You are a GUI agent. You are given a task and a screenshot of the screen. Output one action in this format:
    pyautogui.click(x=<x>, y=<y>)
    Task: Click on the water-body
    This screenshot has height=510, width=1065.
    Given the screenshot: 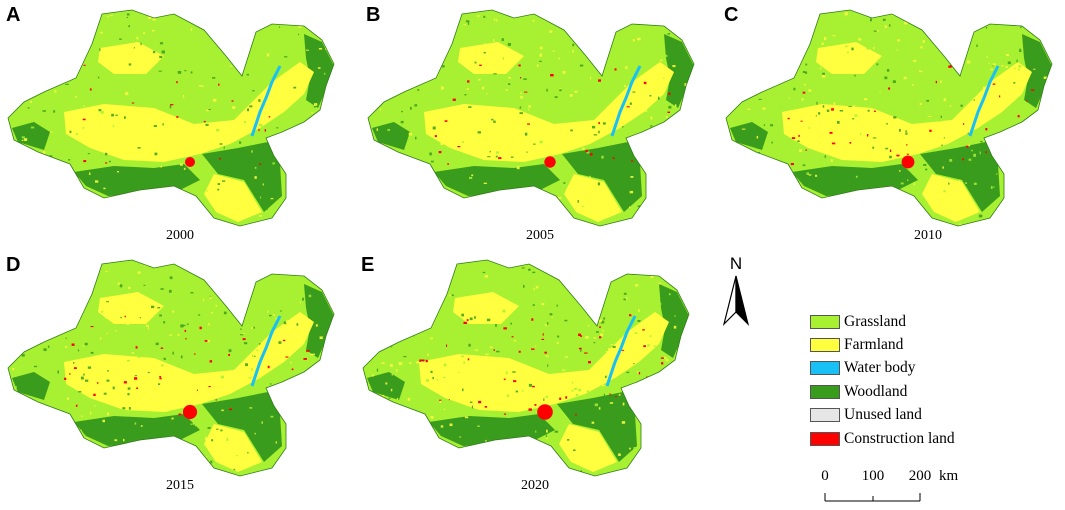 What is the action you would take?
    pyautogui.click(x=266, y=101)
    